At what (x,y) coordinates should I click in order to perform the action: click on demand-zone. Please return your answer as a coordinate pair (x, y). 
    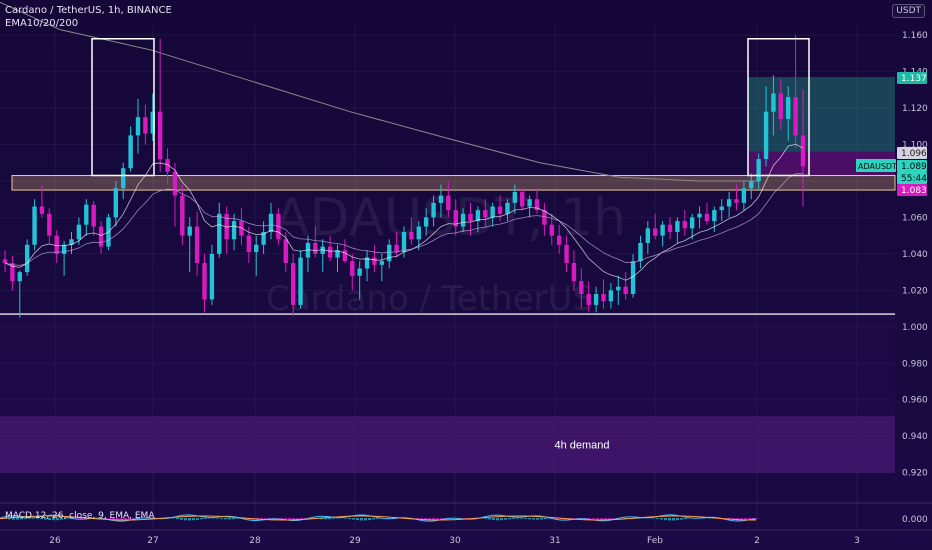
    Looking at the image, I should click on (447, 444).